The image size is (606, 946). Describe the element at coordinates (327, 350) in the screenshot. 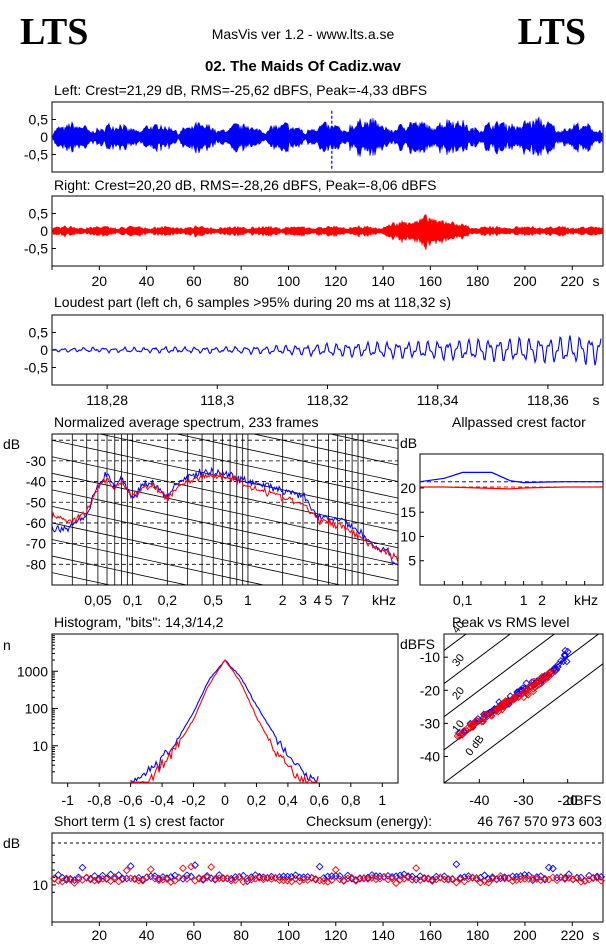

I see `loudest-frame` at that location.